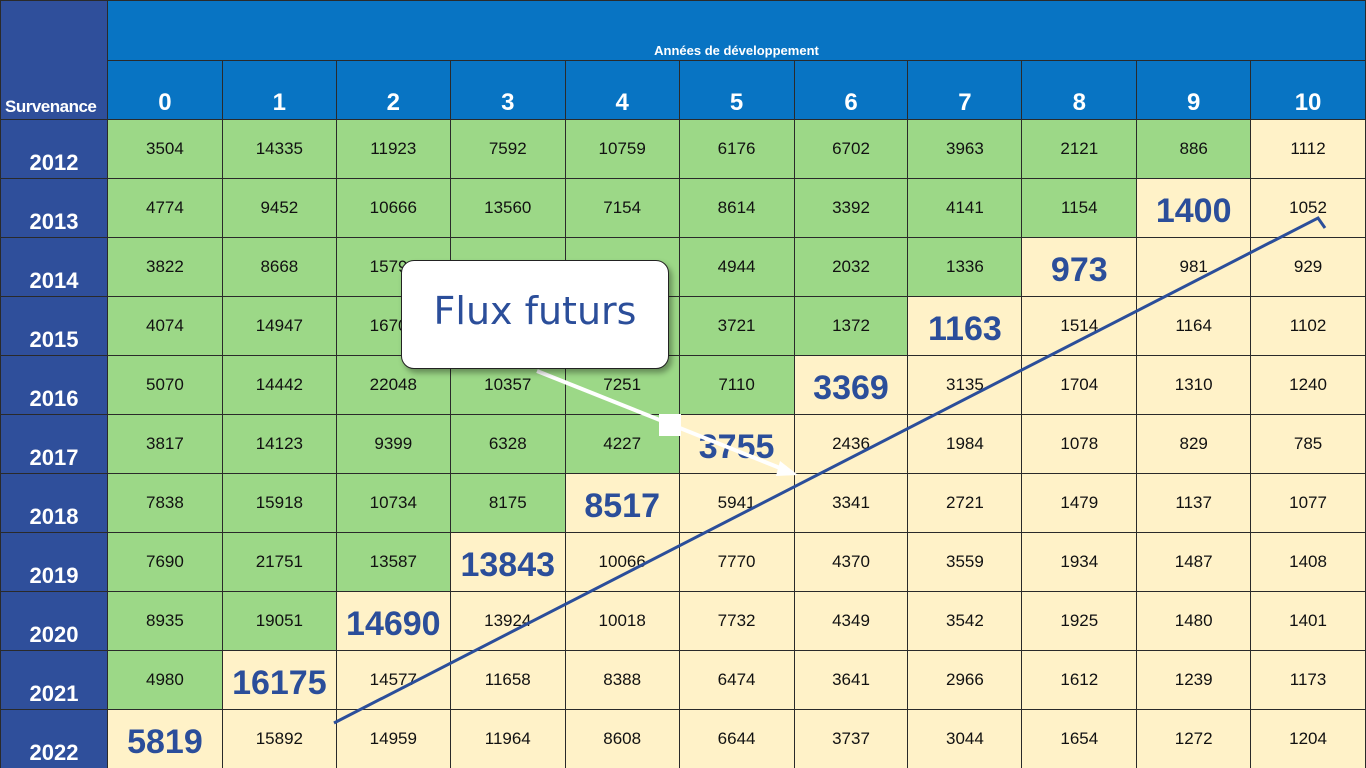 The width and height of the screenshot is (1366, 768). I want to click on table-cell: 4944, so click(736, 267).